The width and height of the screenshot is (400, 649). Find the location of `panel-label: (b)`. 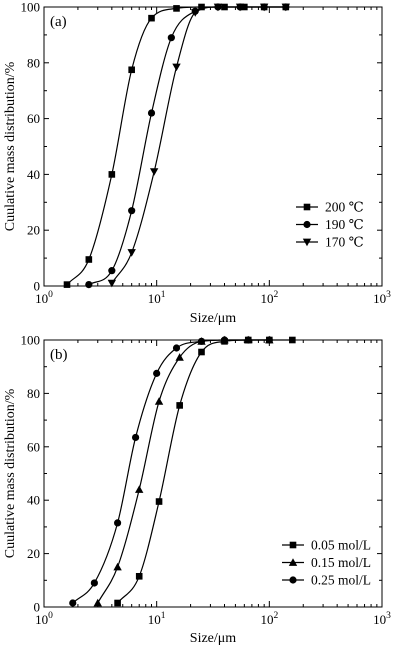

panel-label: (b) is located at coordinates (59, 355).